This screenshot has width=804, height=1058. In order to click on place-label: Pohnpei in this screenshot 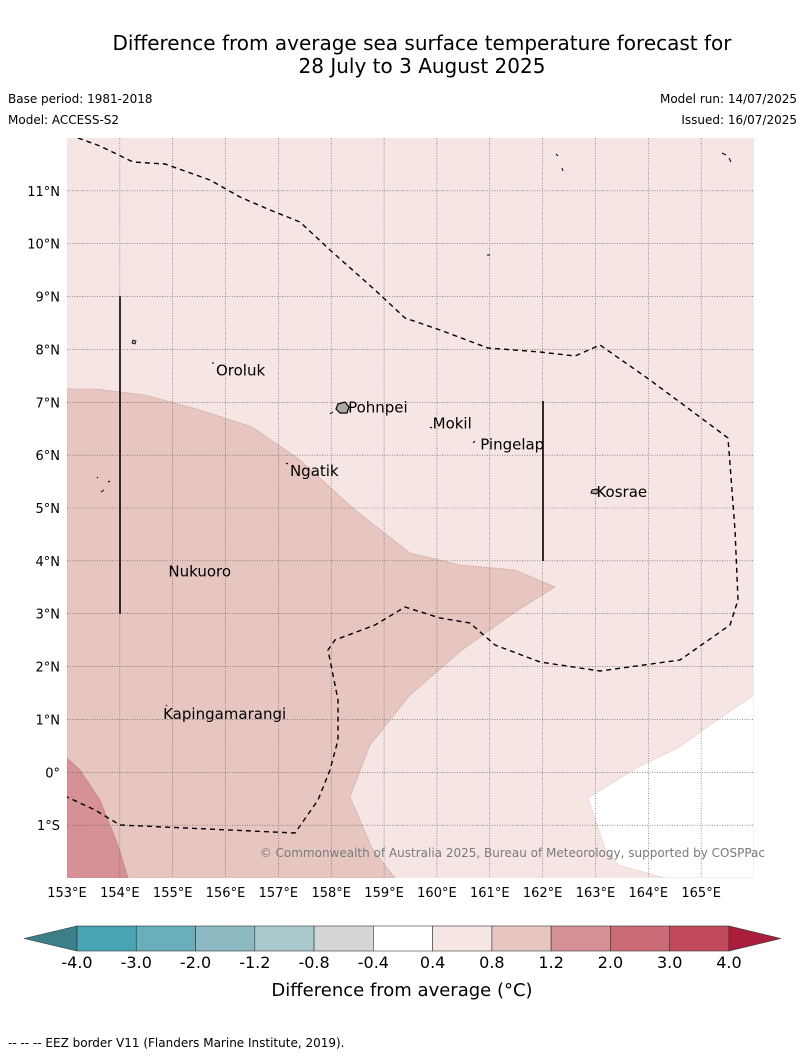, I will do `click(378, 408)`.